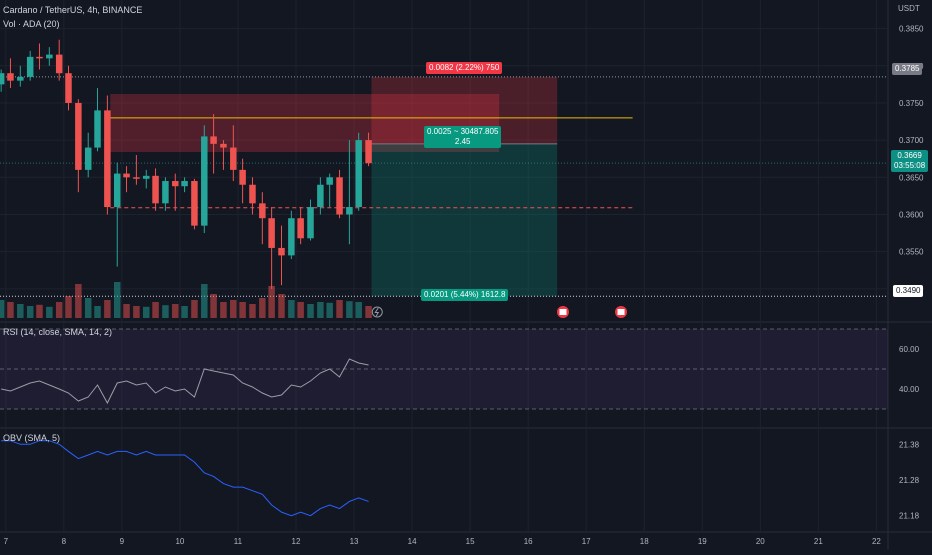  I want to click on obv-tick-label: 21.38, so click(909, 444).